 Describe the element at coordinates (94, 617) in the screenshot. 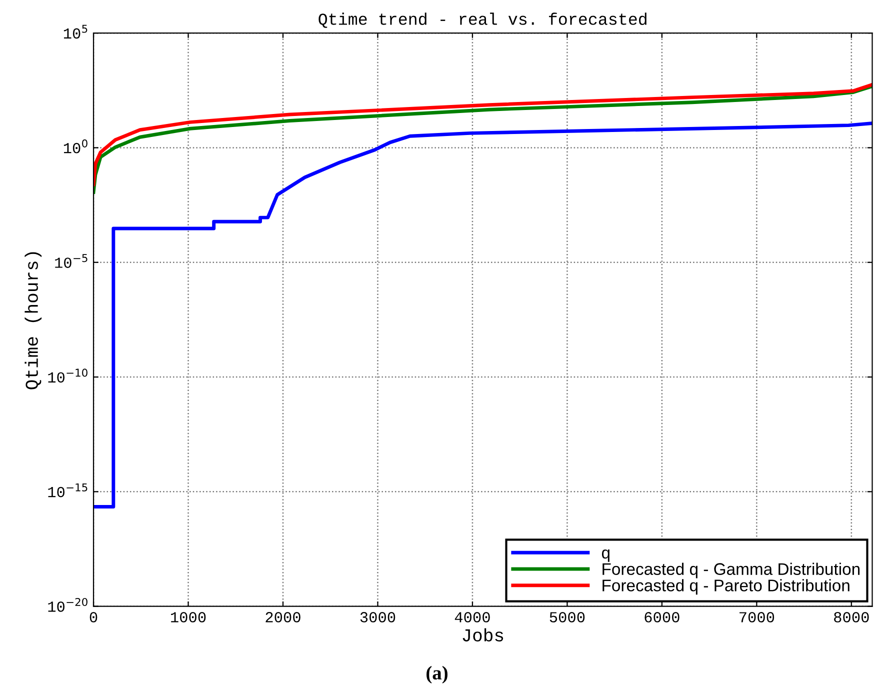

I see `x-tick-label: 0` at that location.